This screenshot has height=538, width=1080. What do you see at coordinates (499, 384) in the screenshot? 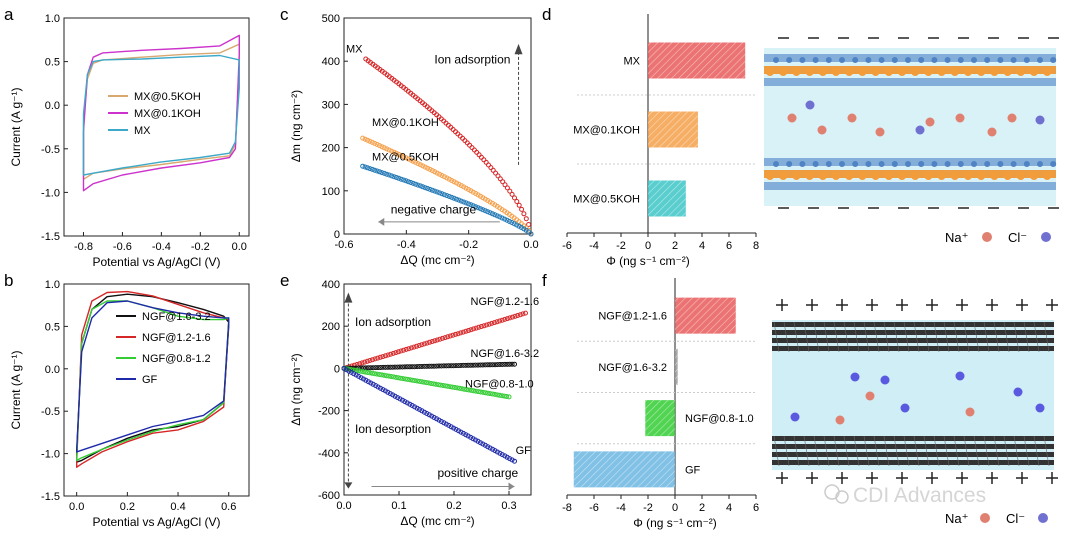
I see `series-label-NGF@0.8-1.0: NGF@0.8-1.0` at bounding box center [499, 384].